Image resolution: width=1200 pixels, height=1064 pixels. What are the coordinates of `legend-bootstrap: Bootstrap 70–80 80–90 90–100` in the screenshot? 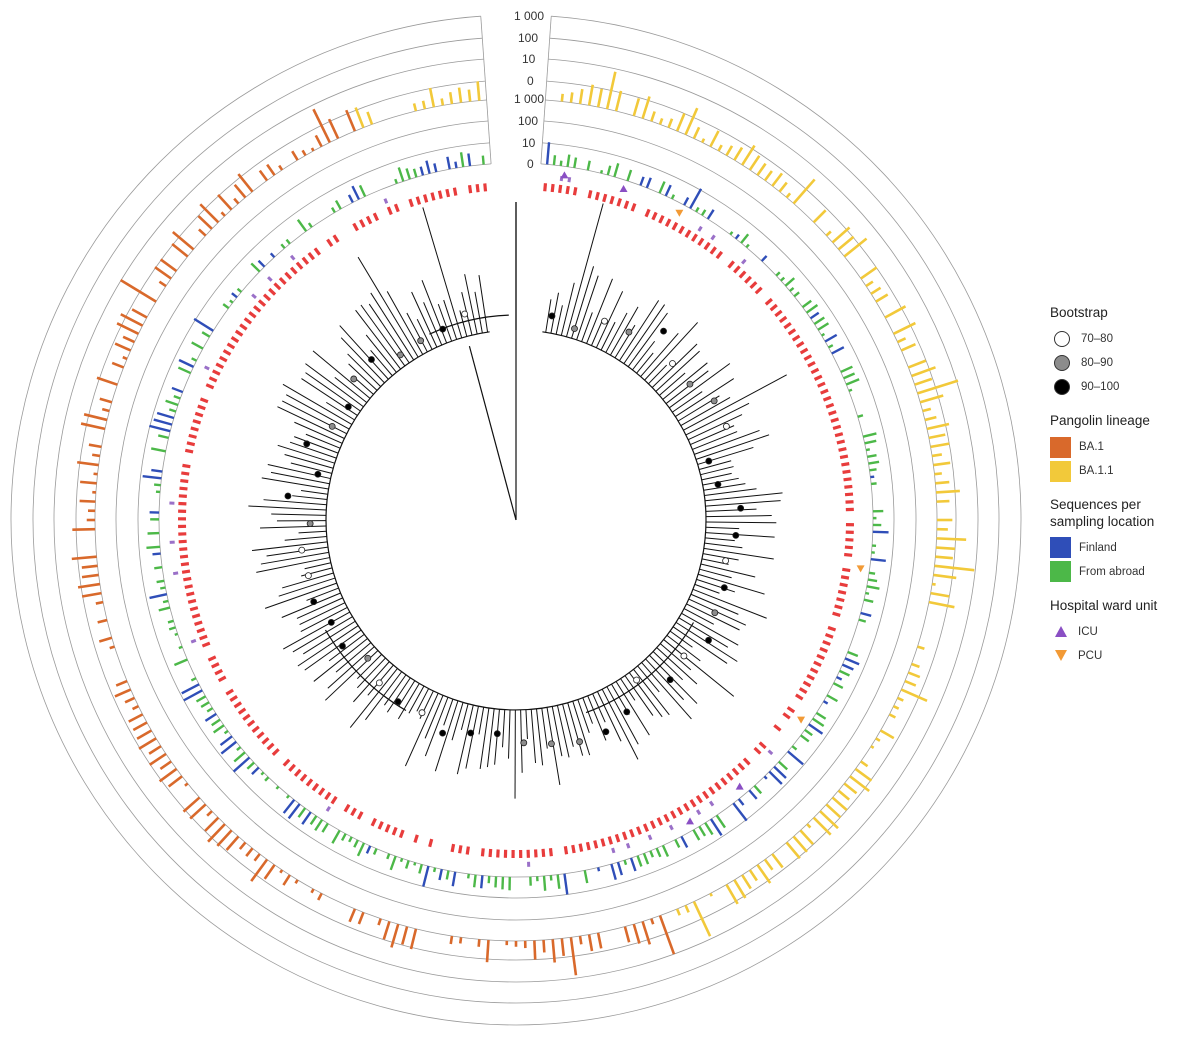 It's located at (1122, 352).